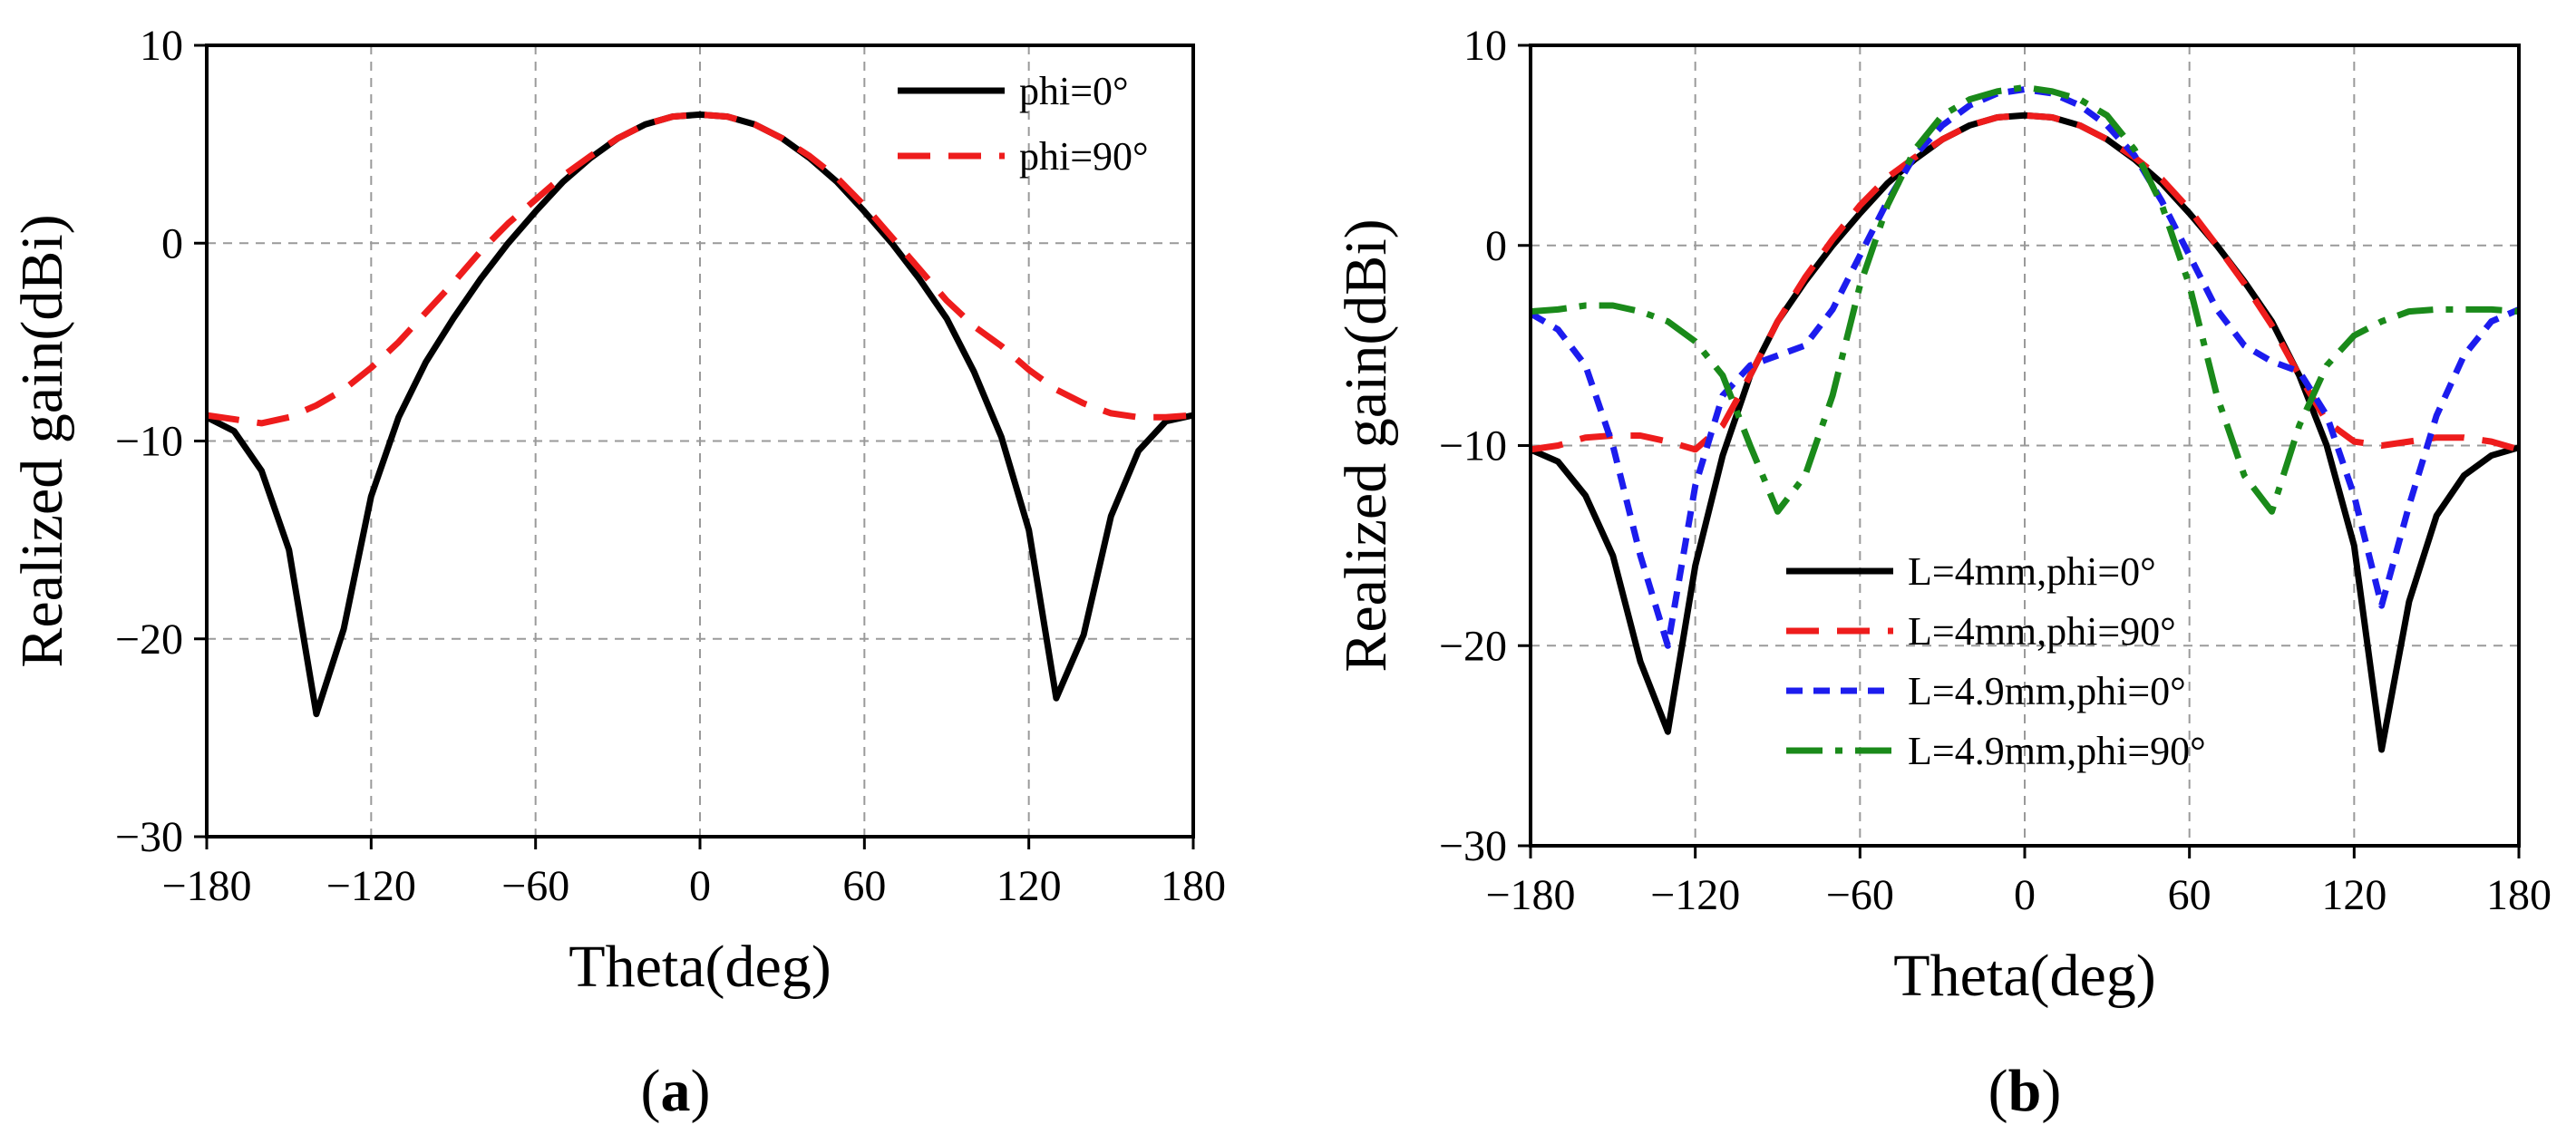 This screenshot has height=1144, width=2576. I want to click on panel-caption: (b), so click(2025, 1091).